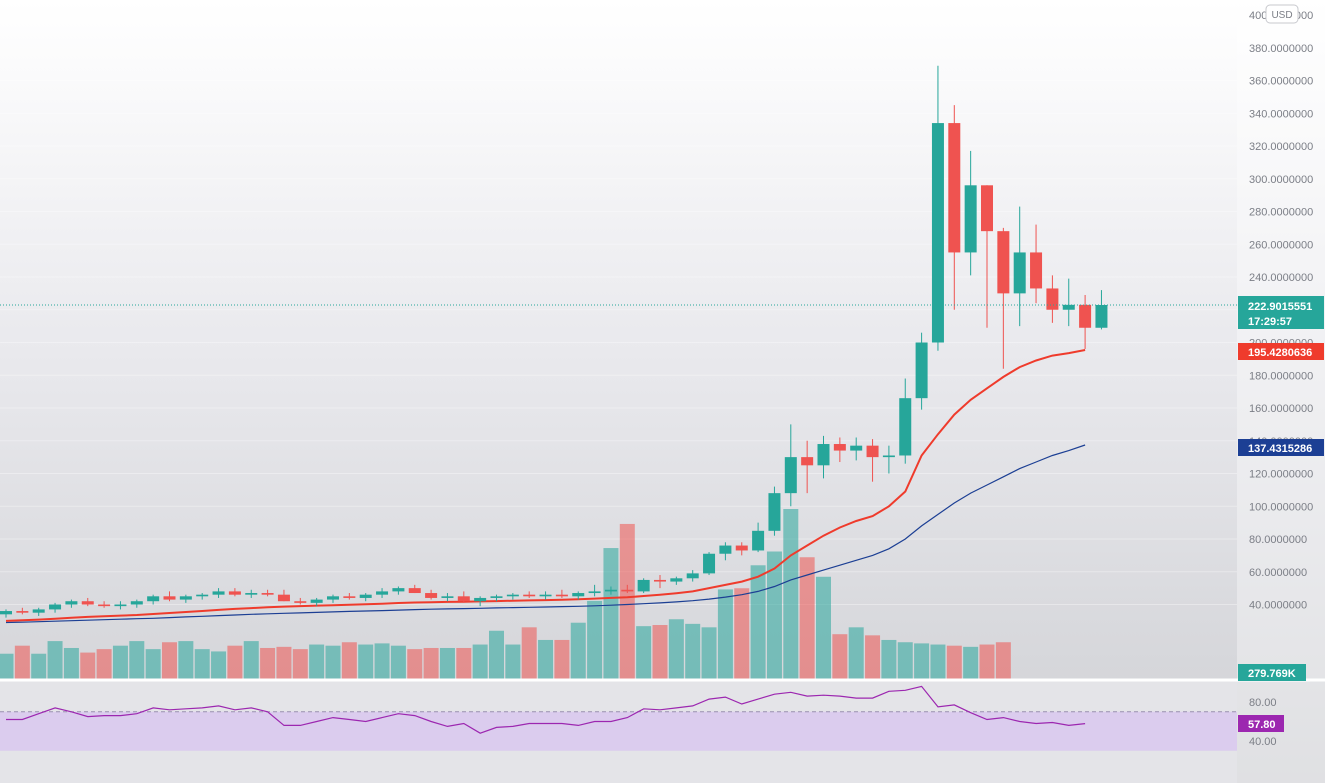 The width and height of the screenshot is (1325, 783). What do you see at coordinates (1281, 376) in the screenshot?
I see `price-tick-label: 180.0000000` at bounding box center [1281, 376].